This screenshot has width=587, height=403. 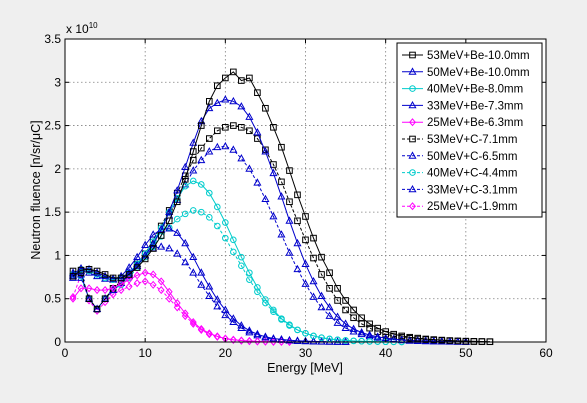 What do you see at coordinates (478, 56) in the screenshot?
I see `legend-entry: 53MeV+Be-10.0mm` at bounding box center [478, 56].